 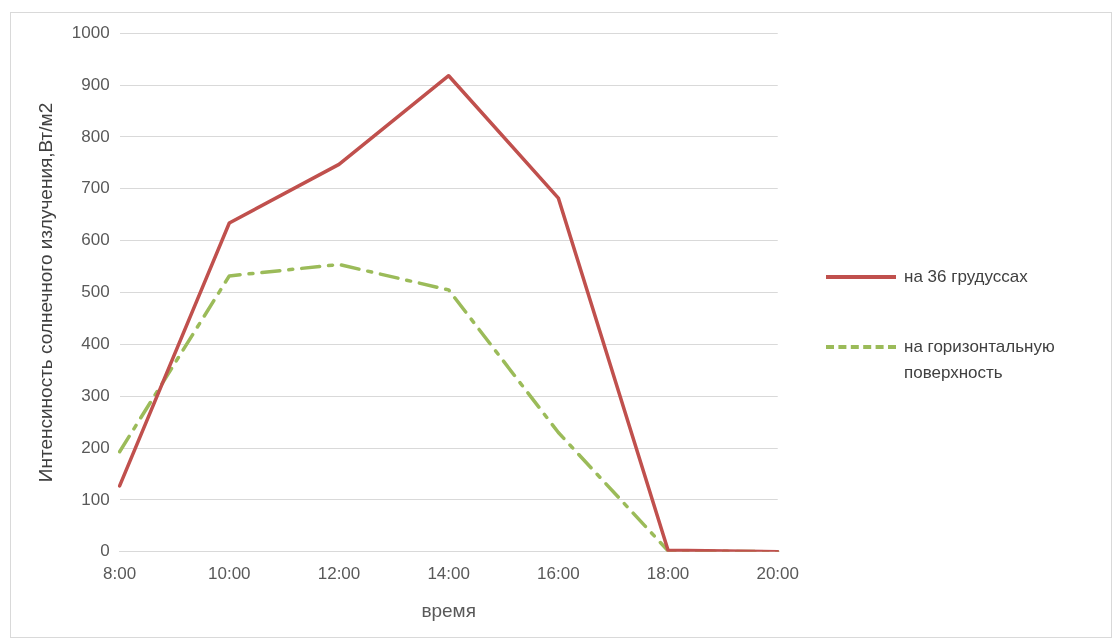 I want to click on x-tick-label: 18:00, so click(x=668, y=573).